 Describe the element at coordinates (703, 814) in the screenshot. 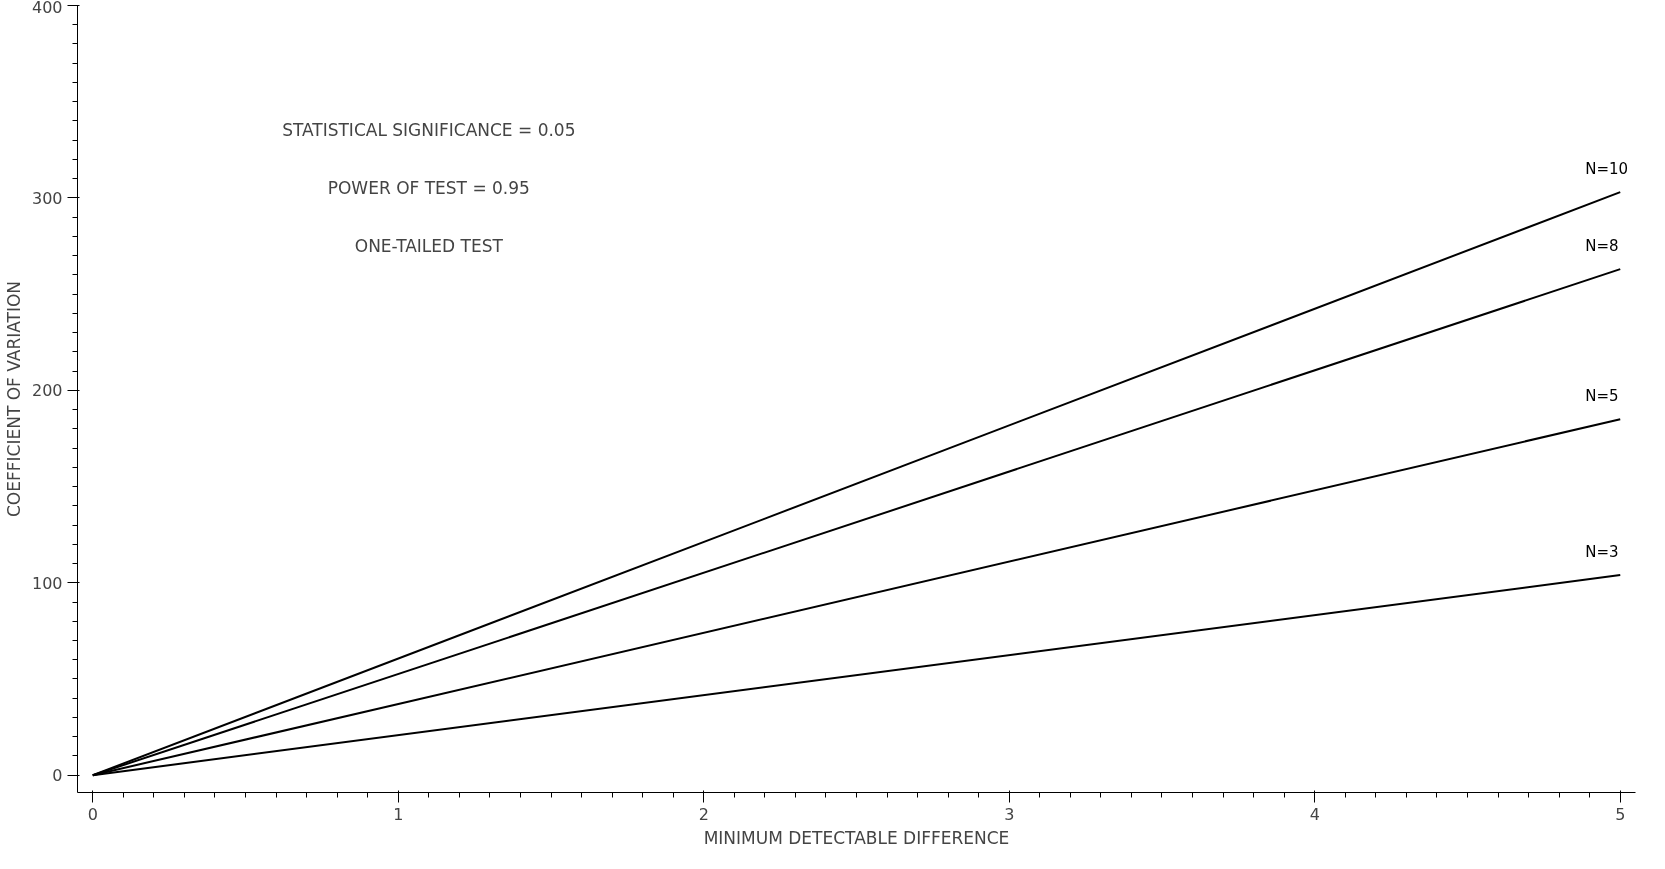

I see `x-tick-label: 2` at that location.